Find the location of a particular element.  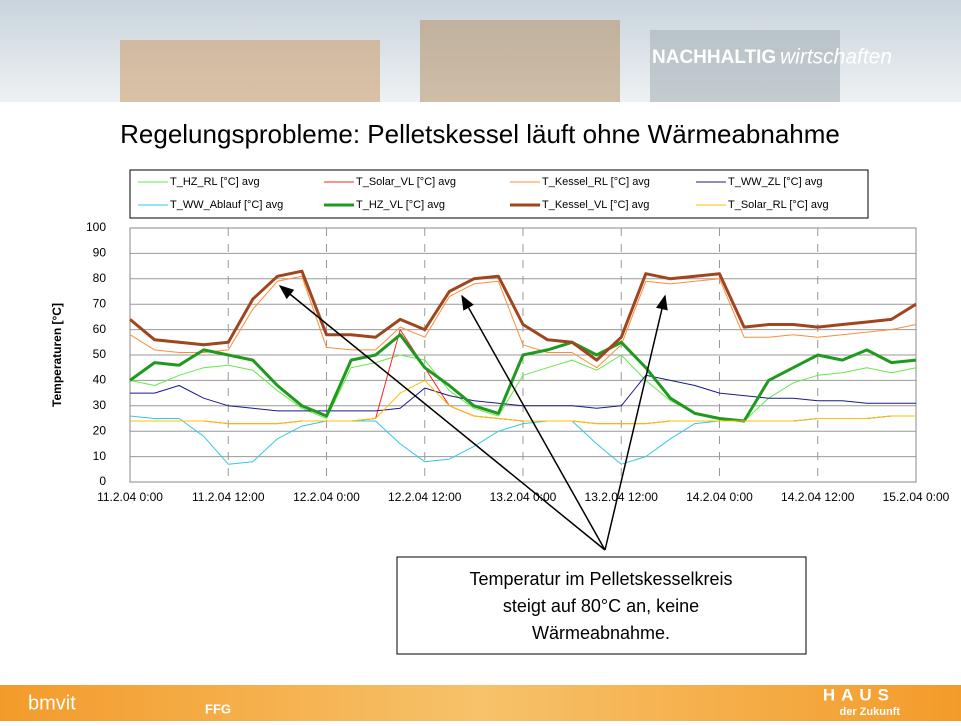

legend-box is located at coordinates (499, 194).